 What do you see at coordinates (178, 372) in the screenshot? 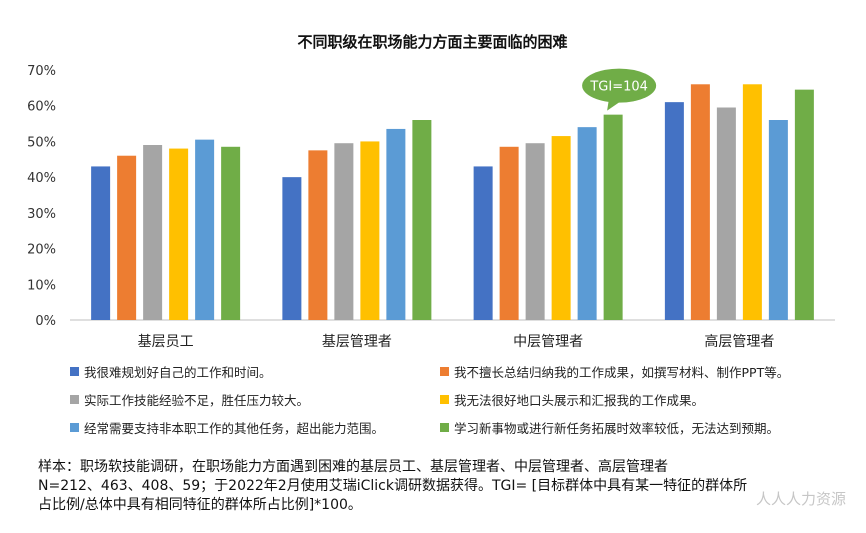
I see `legend-label: 我很难规划好自己的工作和时间。` at bounding box center [178, 372].